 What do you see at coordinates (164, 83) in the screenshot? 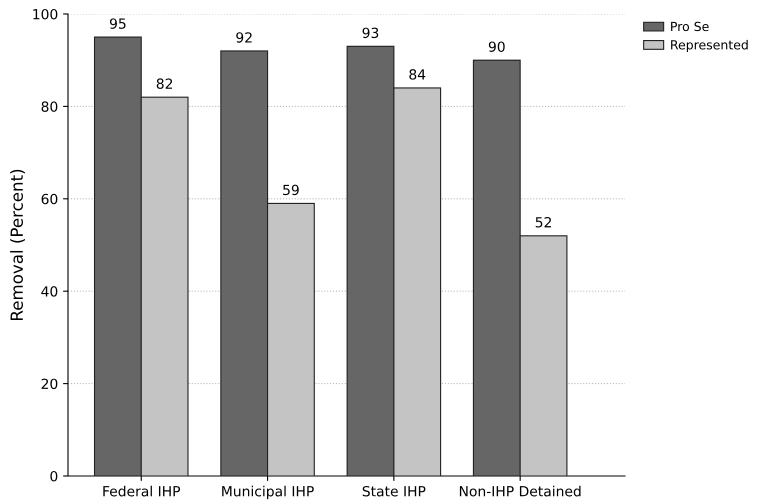
I see `data-label: 82` at bounding box center [164, 83].